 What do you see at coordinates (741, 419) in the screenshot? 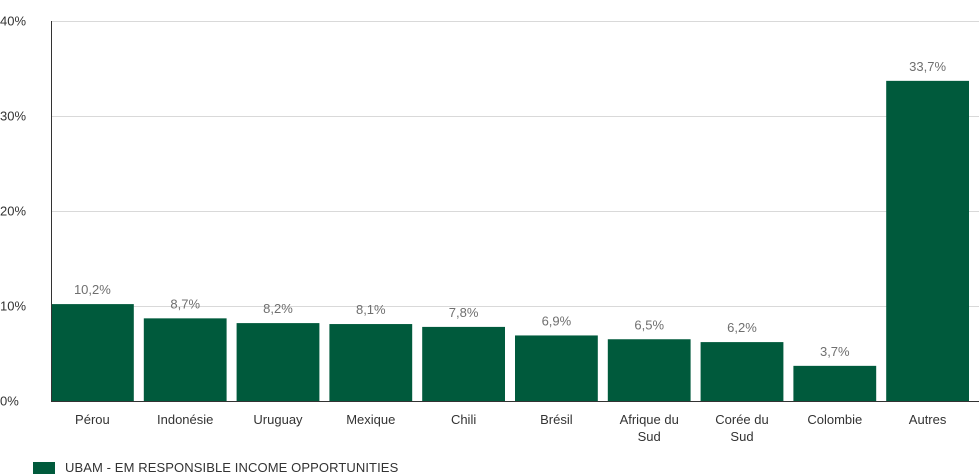
I see `x-tick-label: Corée du` at bounding box center [741, 419].